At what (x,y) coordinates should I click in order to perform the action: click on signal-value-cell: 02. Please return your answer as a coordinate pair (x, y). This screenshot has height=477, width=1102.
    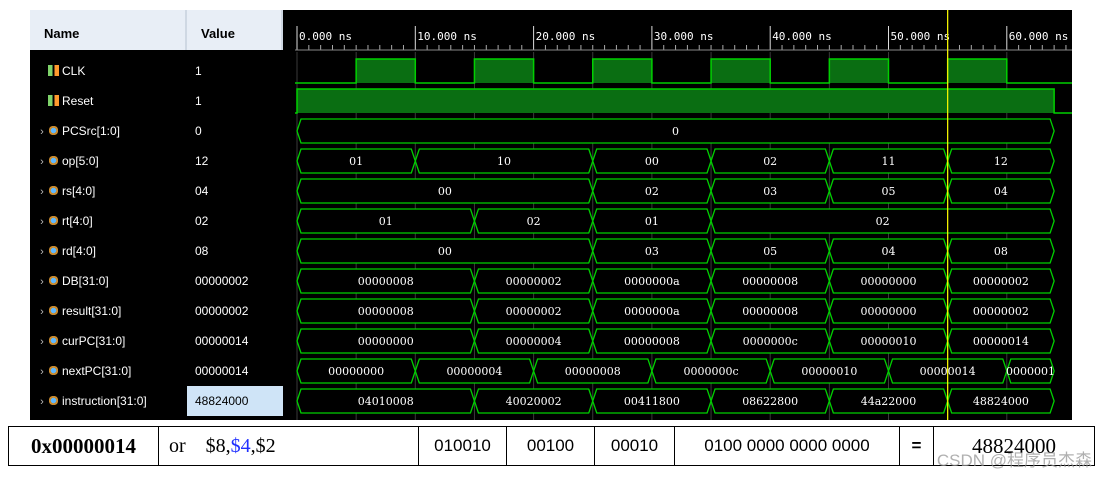
    Looking at the image, I should click on (202, 221).